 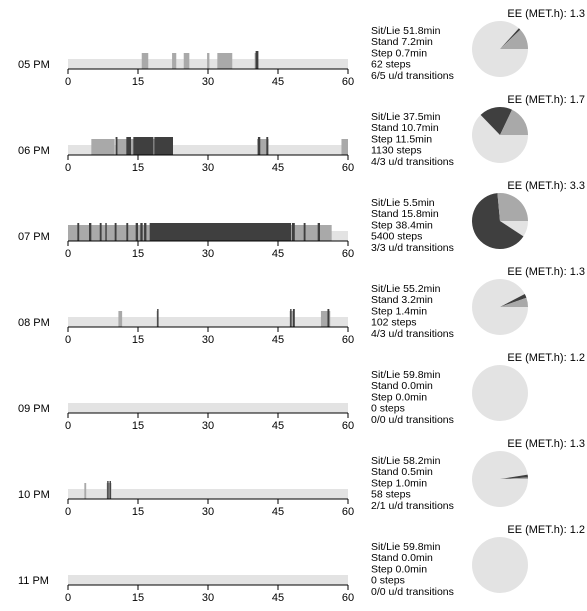 I want to click on hour-label: 09 PM, so click(x=34, y=409).